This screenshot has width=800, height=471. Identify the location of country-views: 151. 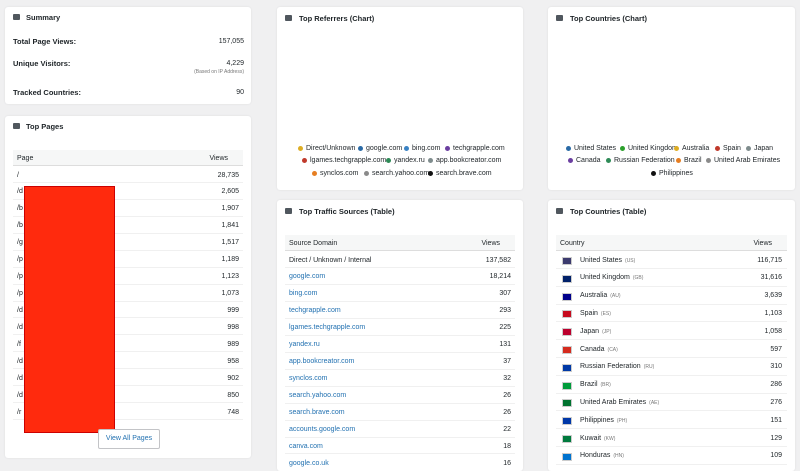
(776, 420).